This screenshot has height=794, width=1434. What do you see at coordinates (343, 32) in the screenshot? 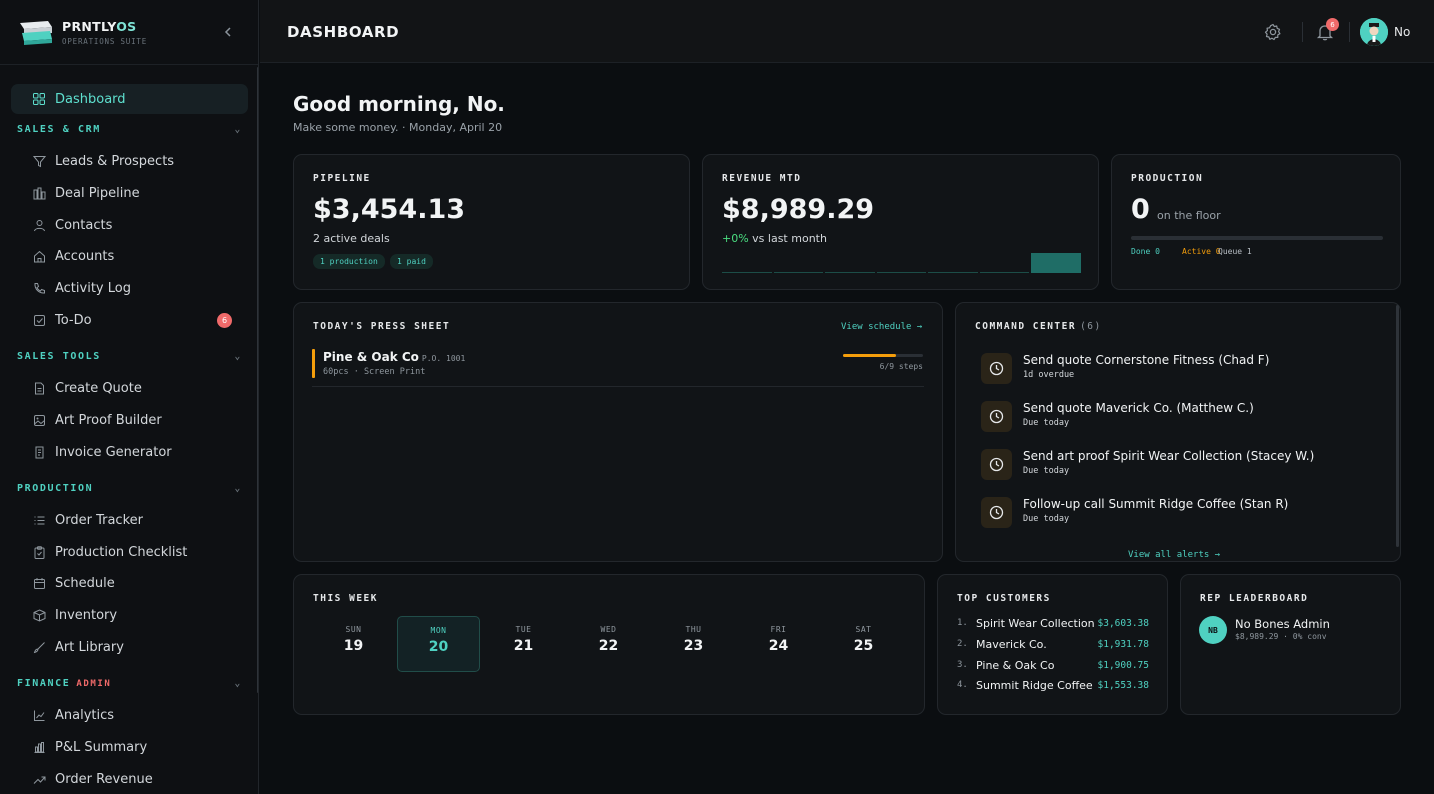
I see `page-title: DASHBOARD` at bounding box center [343, 32].